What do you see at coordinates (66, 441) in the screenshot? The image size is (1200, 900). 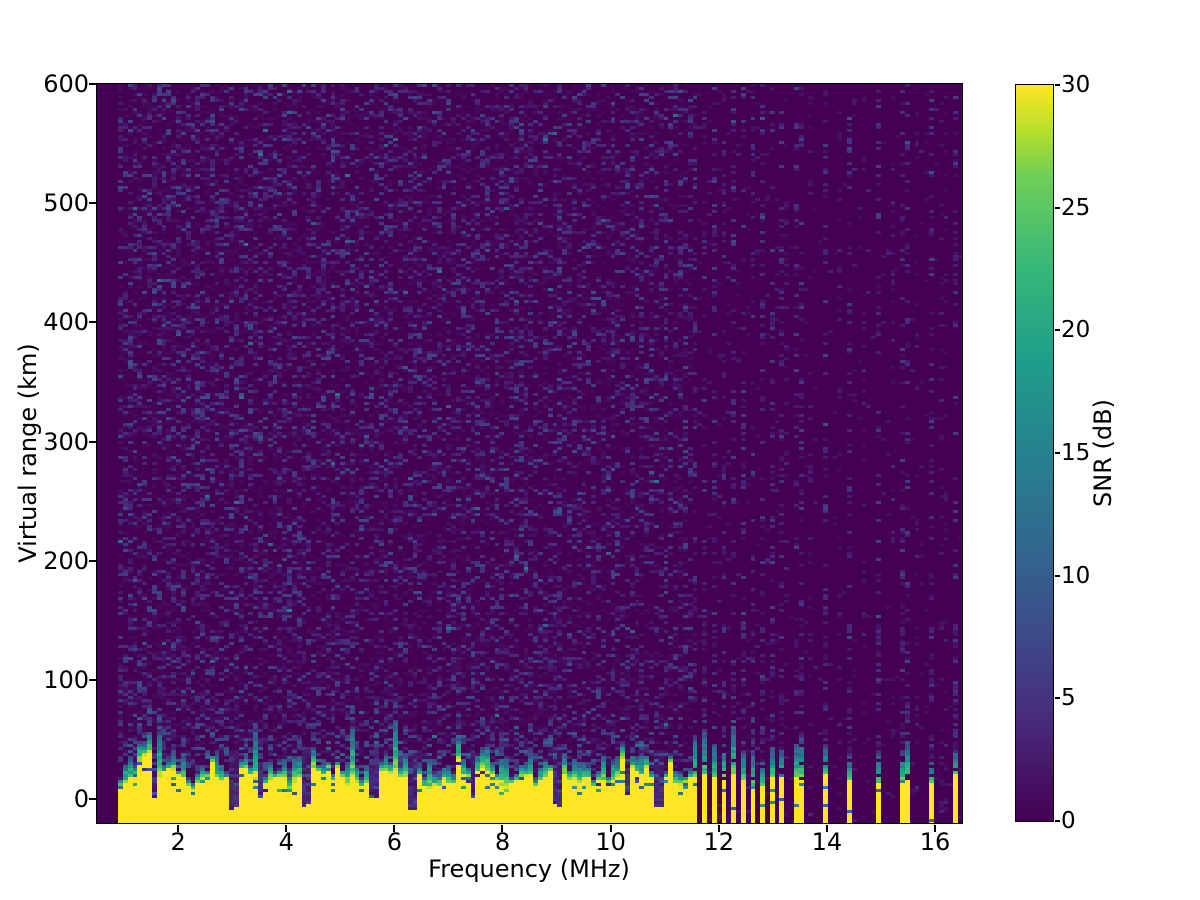 I see `y-tick-label: 300` at bounding box center [66, 441].